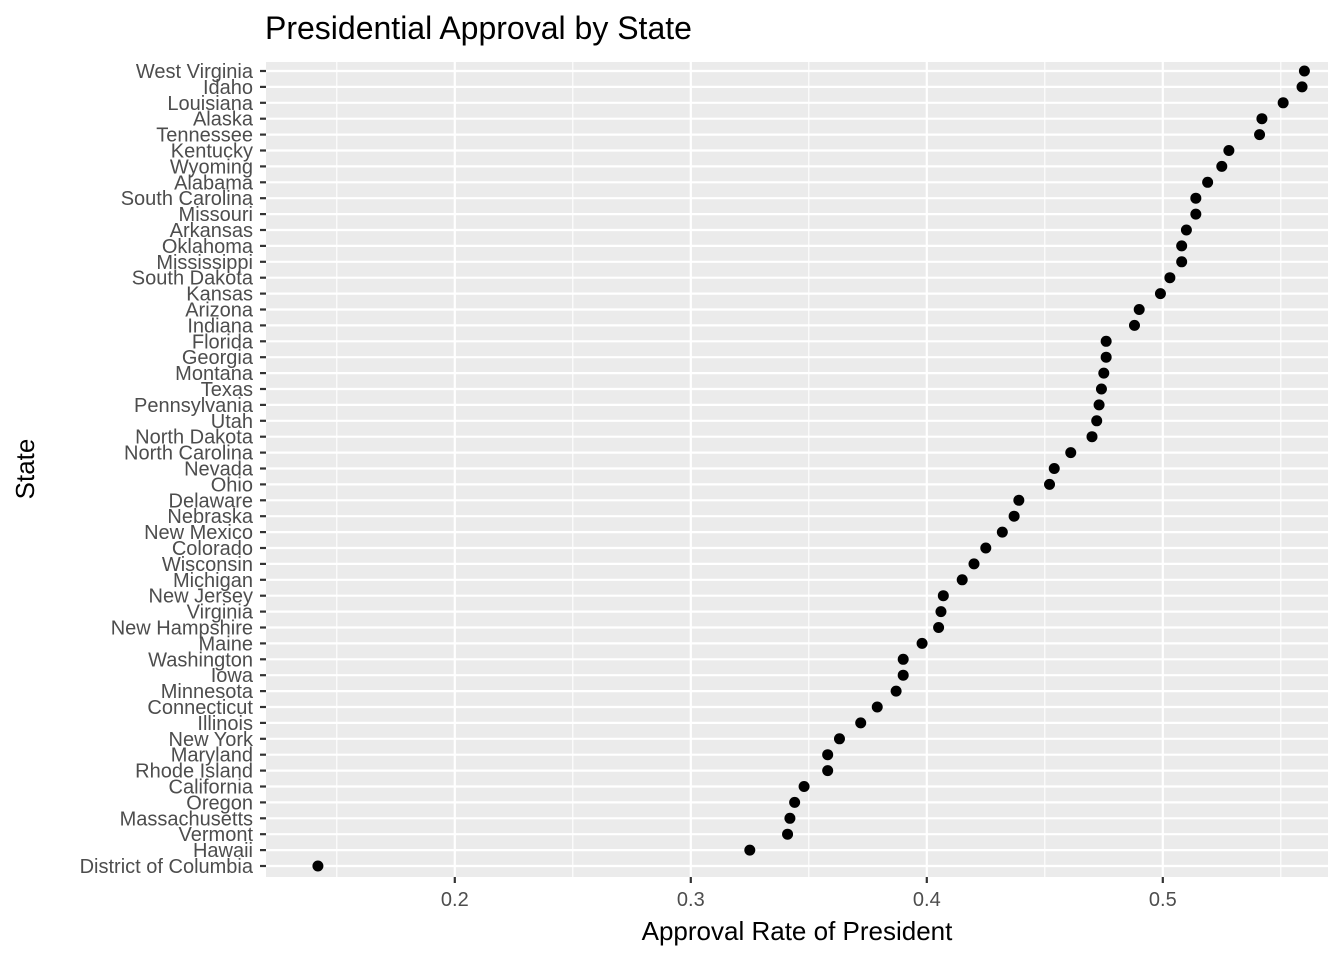 The width and height of the screenshot is (1344, 960). What do you see at coordinates (200, 660) in the screenshot?
I see `y-tick-label: Washington` at bounding box center [200, 660].